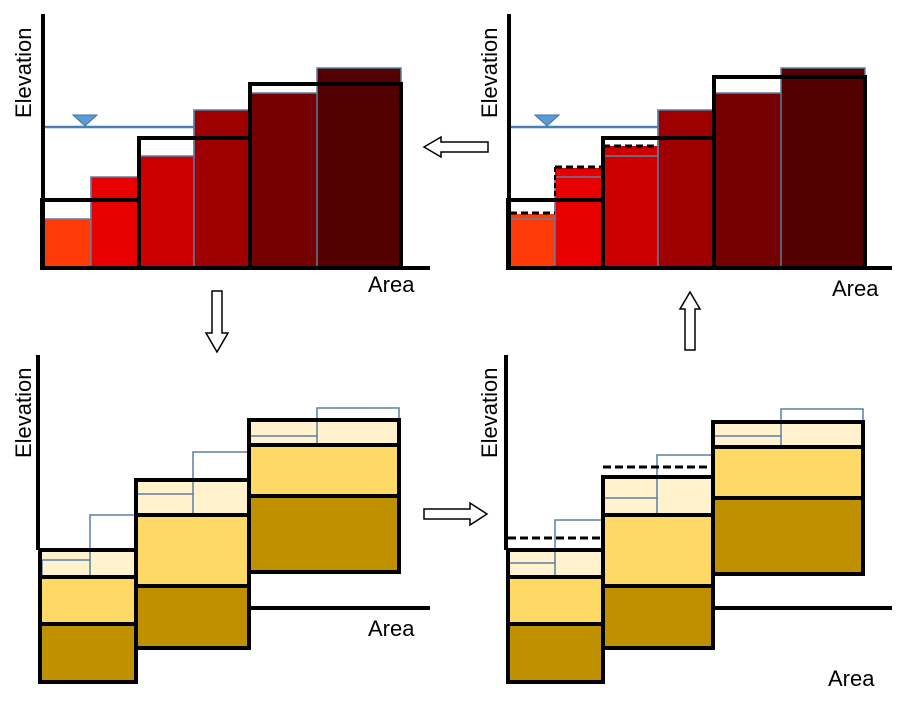 This screenshot has width=899, height=710. What do you see at coordinates (690, 320) in the screenshot?
I see `arrow-up-icon` at bounding box center [690, 320].